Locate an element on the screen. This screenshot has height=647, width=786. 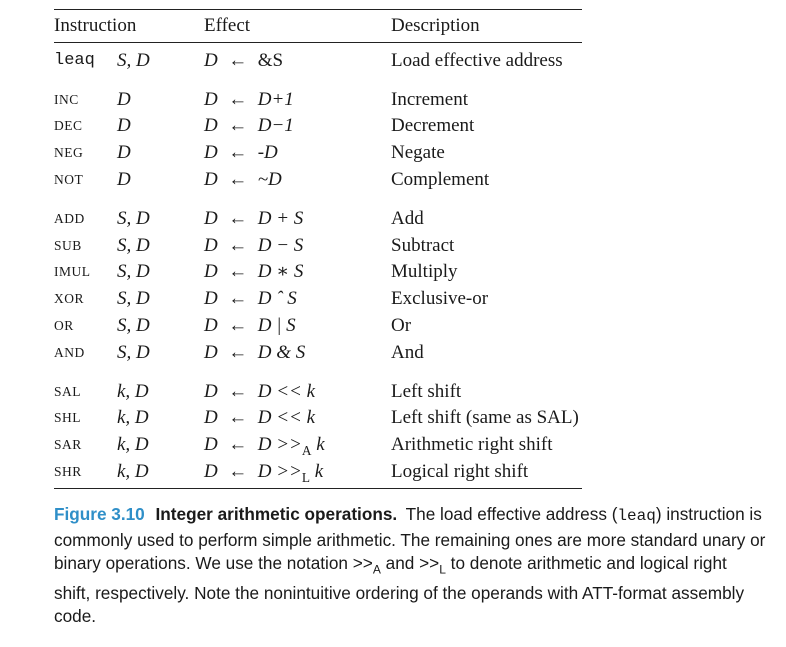
effect-expr: D ∗ S is located at coordinates (280, 271).